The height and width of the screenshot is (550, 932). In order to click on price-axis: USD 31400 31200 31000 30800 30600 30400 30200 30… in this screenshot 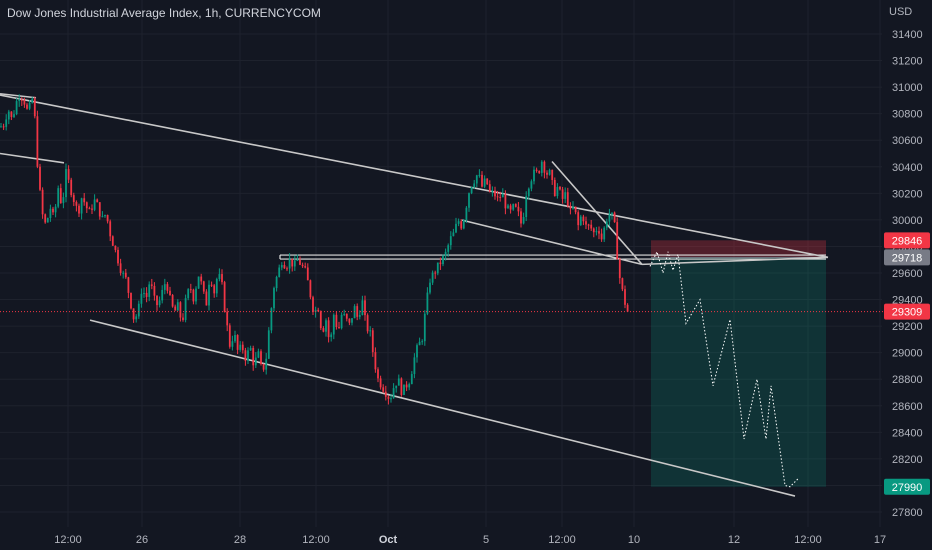, I will do `click(906, 262)`.